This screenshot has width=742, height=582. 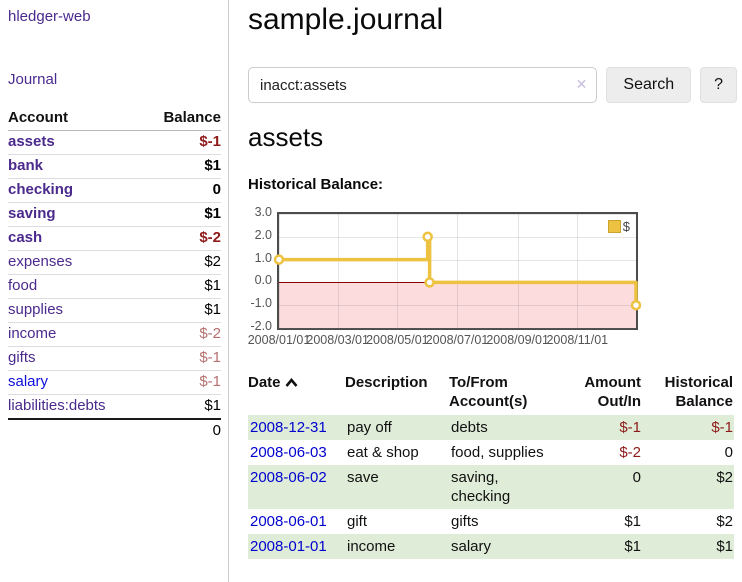 I want to click on account-link-liabilities-debts: liabilities:debts, so click(x=57, y=405).